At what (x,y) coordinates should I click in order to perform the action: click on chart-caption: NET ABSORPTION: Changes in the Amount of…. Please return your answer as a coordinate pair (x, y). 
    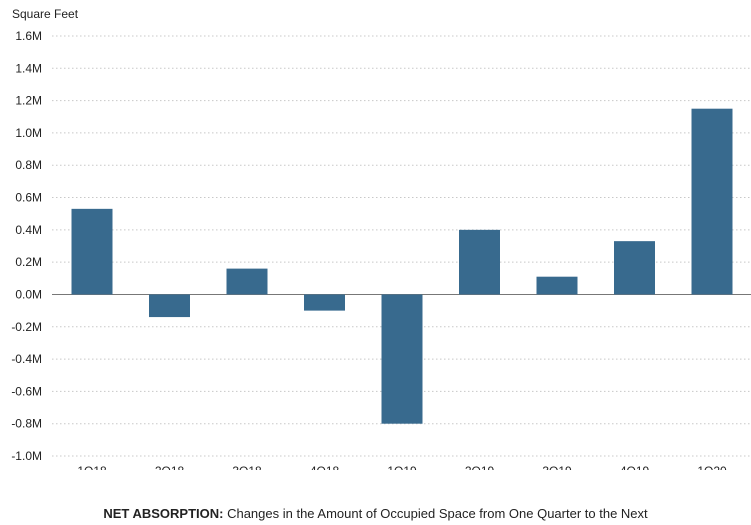
    Looking at the image, I should click on (375, 514).